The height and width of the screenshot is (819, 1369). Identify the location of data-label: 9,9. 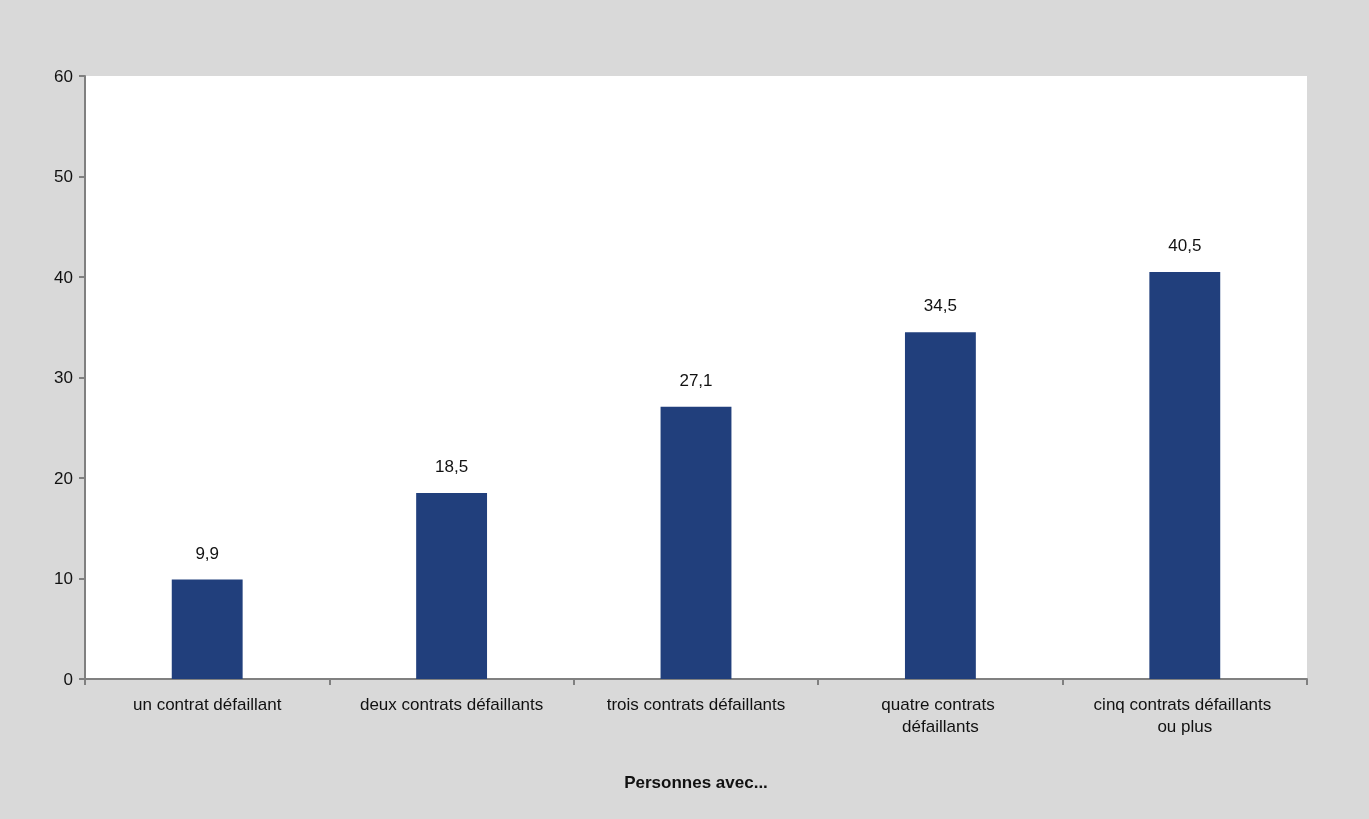
(207, 553).